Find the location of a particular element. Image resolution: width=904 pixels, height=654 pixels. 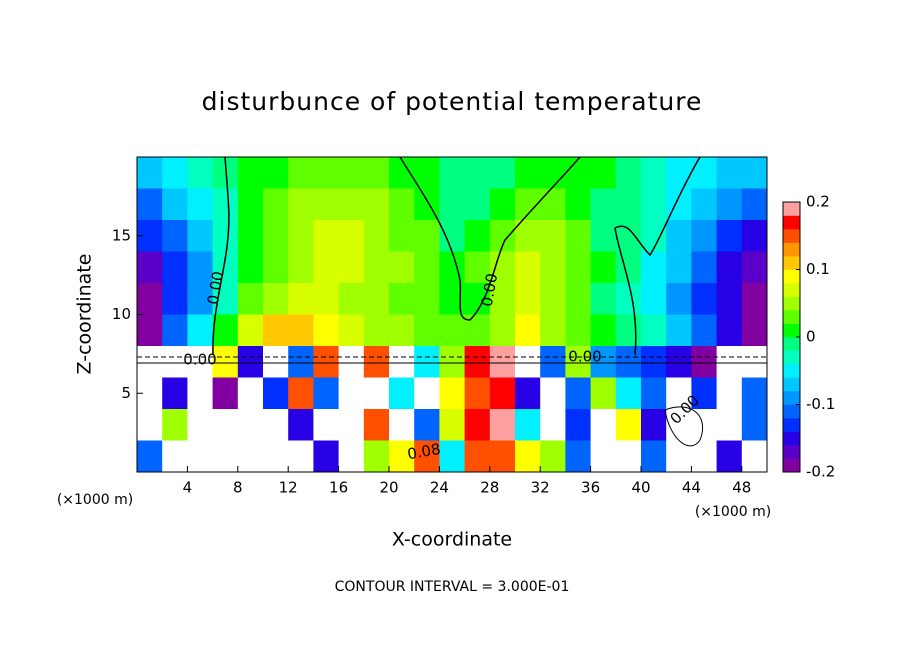

colorbar-tick-label: 0.2 is located at coordinates (818, 202).